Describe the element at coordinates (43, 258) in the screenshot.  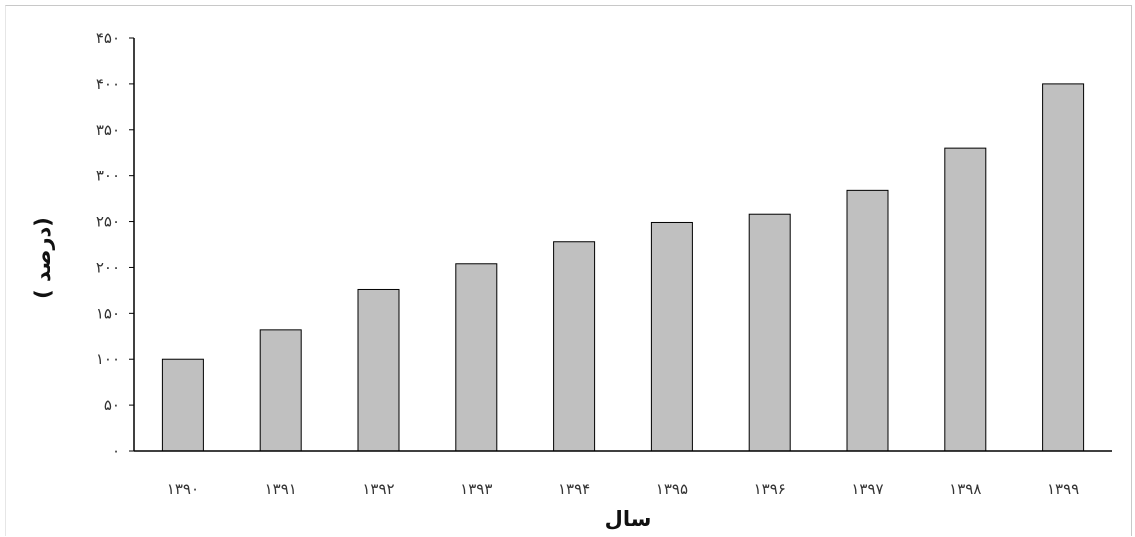
I see `y-axis-title: ( درصد)` at that location.